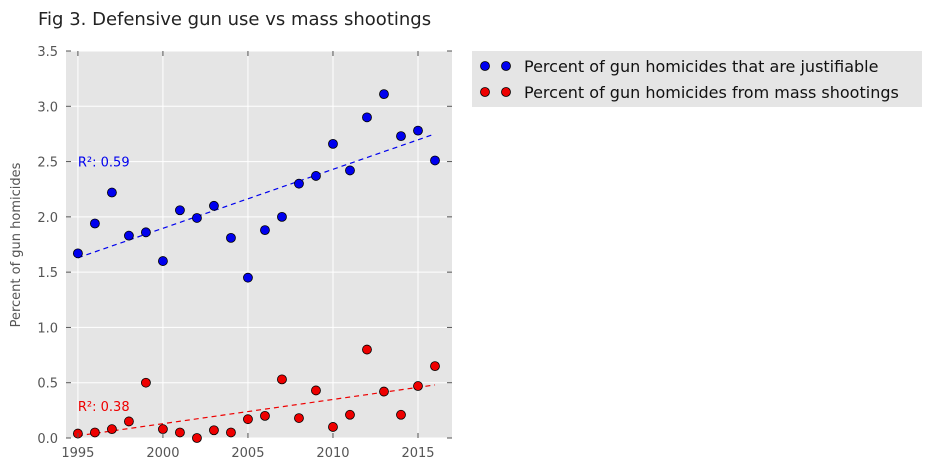  I want to click on y-tick-labels: 0.0 0.5 1.0 1.5 2.0 2.5 3.0 3.5, so click(47, 246).